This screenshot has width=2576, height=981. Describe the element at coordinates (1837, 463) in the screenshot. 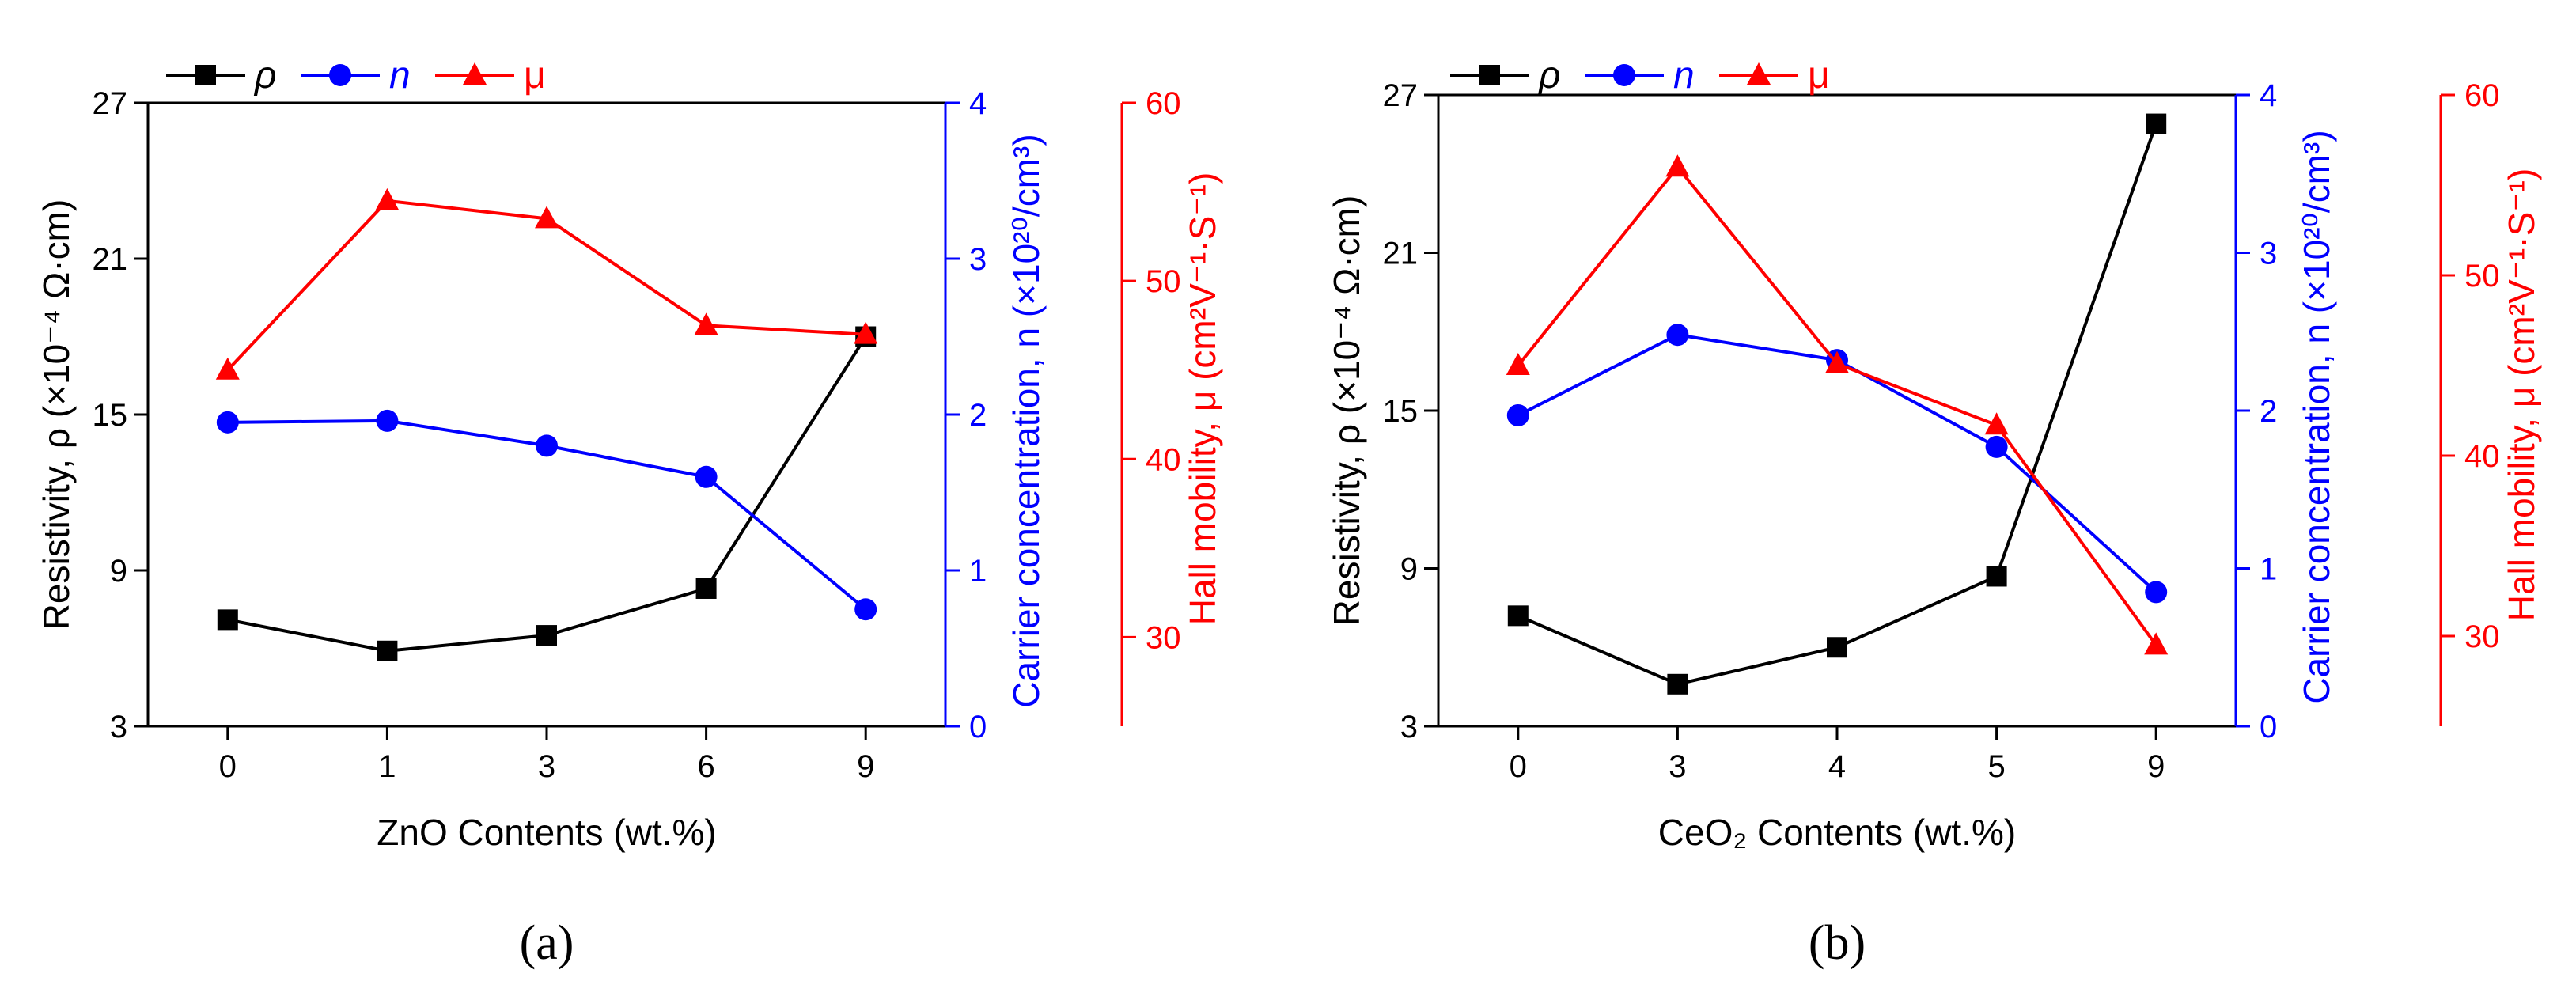

I see `series-line-n` at that location.